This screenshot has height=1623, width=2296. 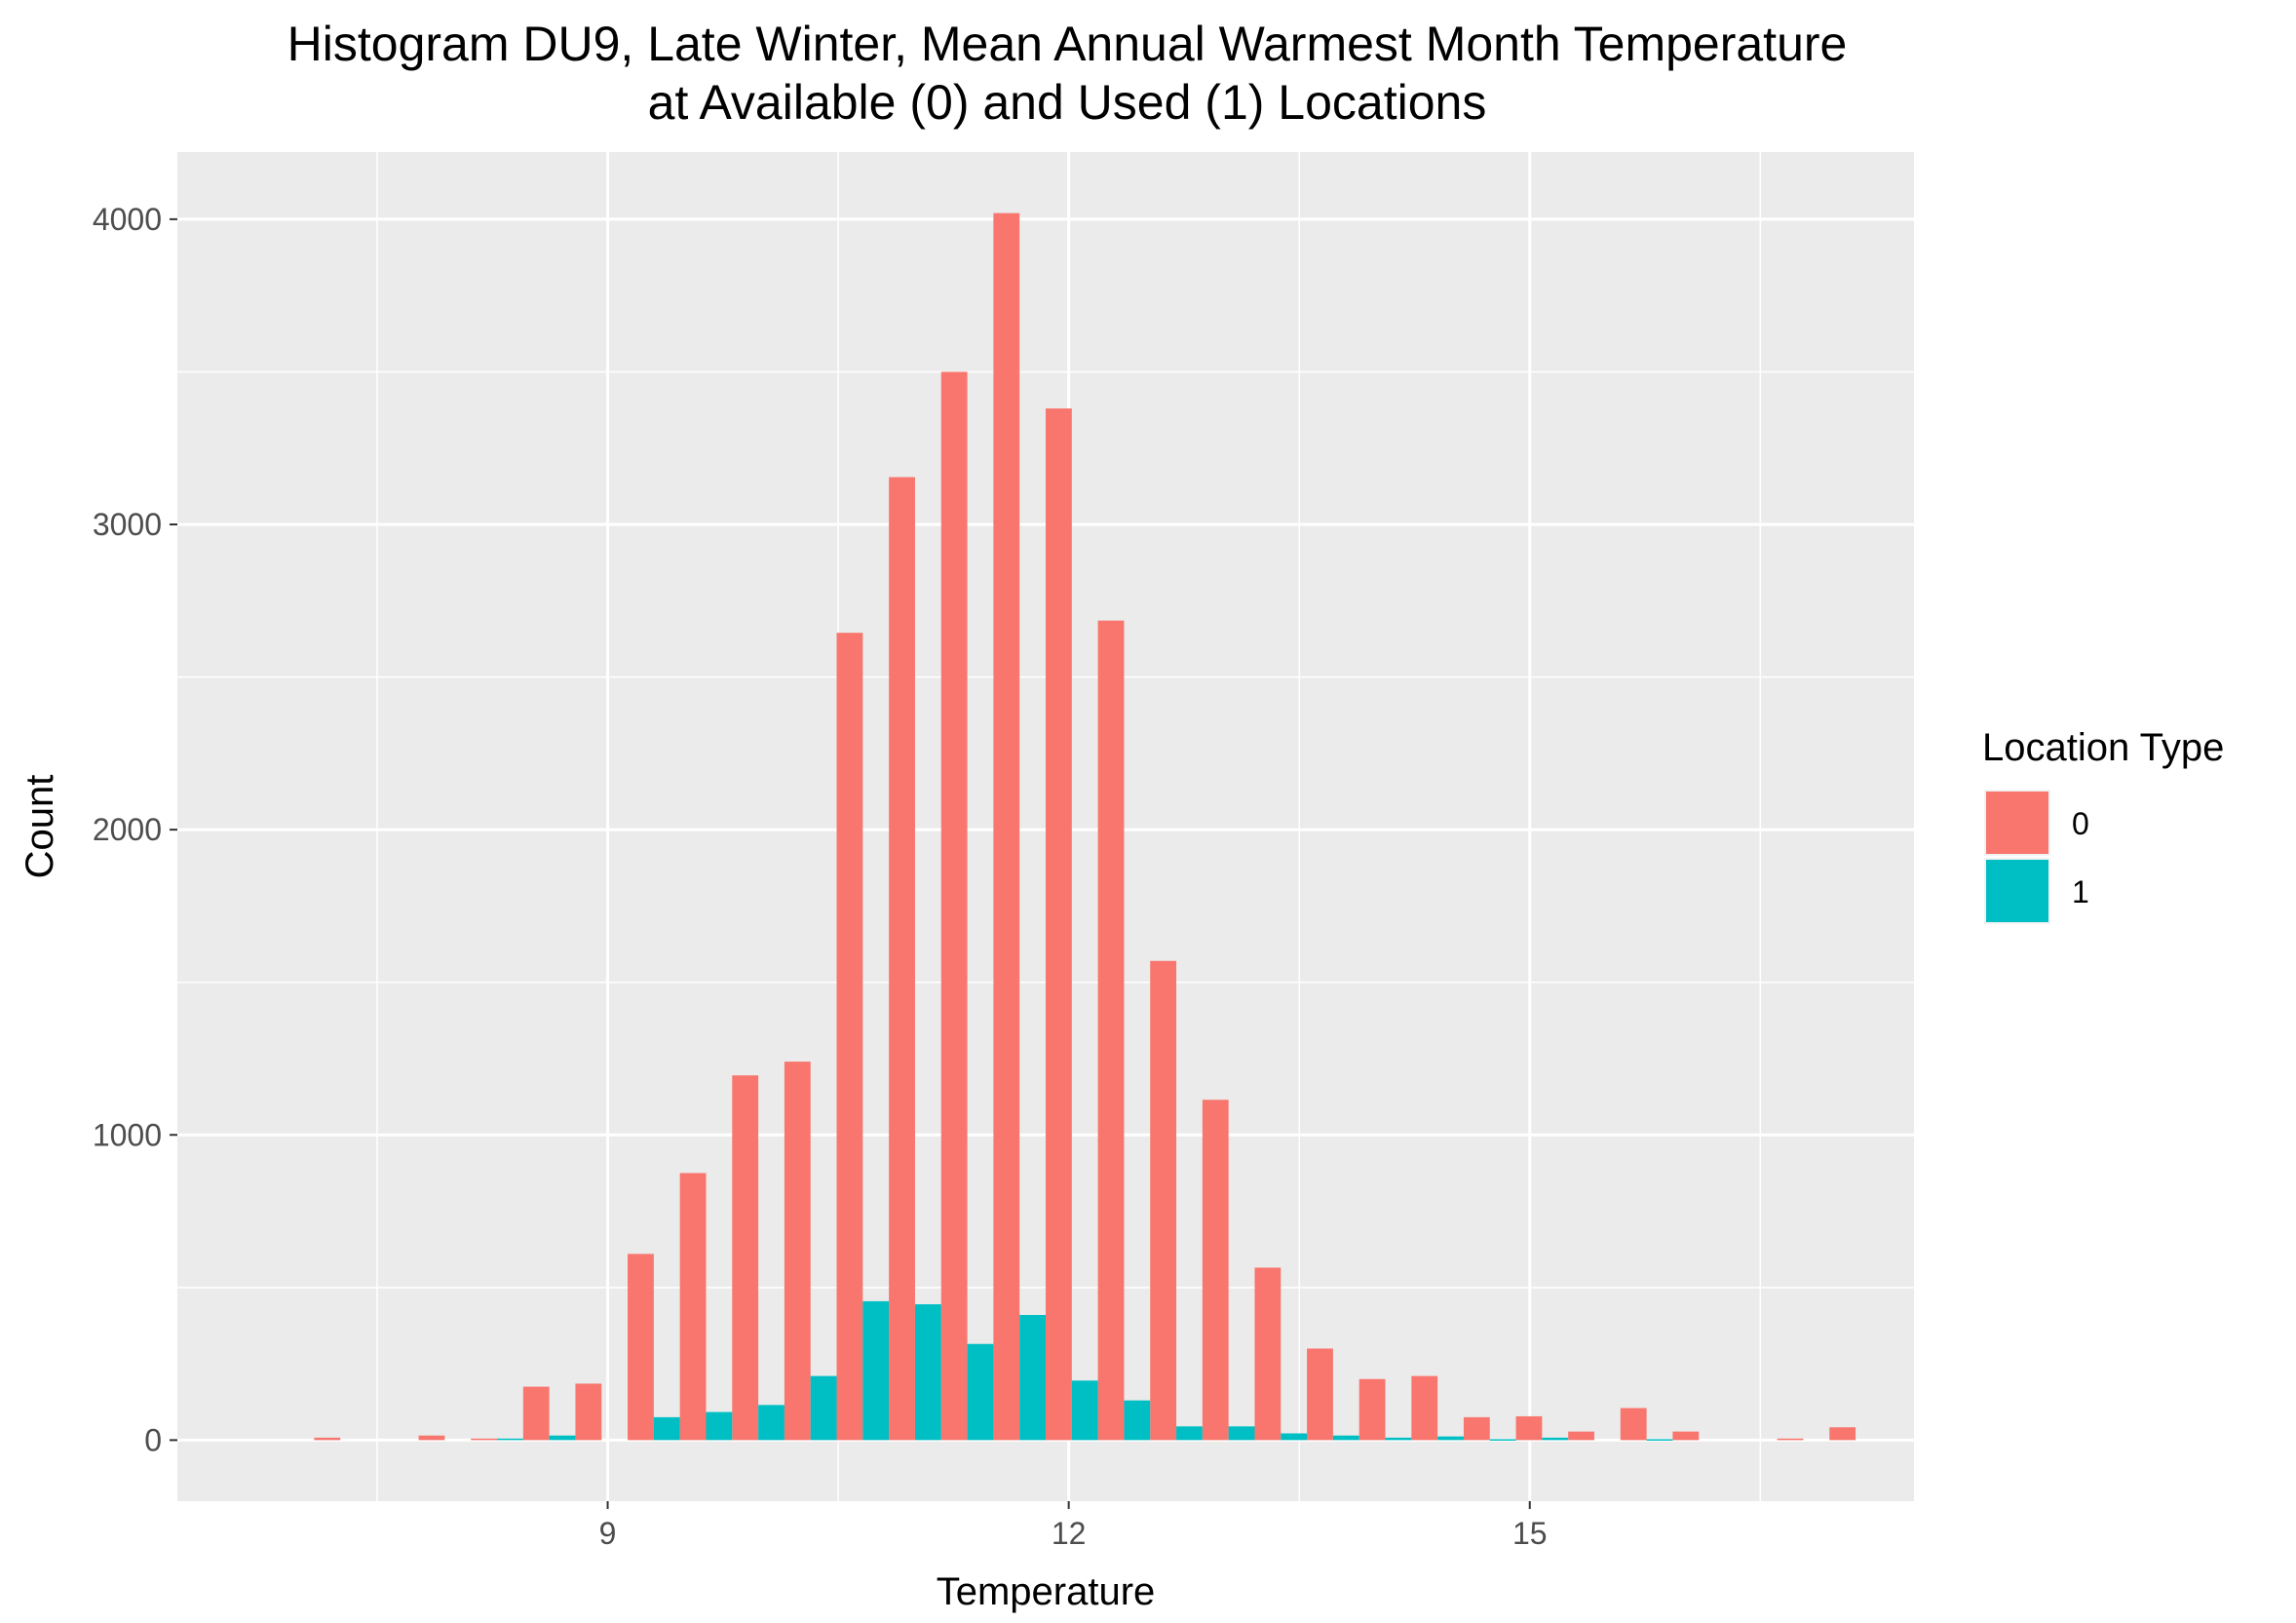 I want to click on x-axis-title: Temperature, so click(x=1046, y=1592).